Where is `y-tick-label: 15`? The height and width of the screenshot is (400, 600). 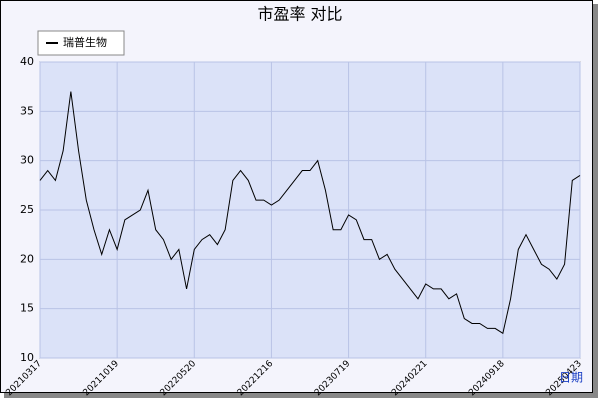 y-tick-label: 15 is located at coordinates (27, 308).